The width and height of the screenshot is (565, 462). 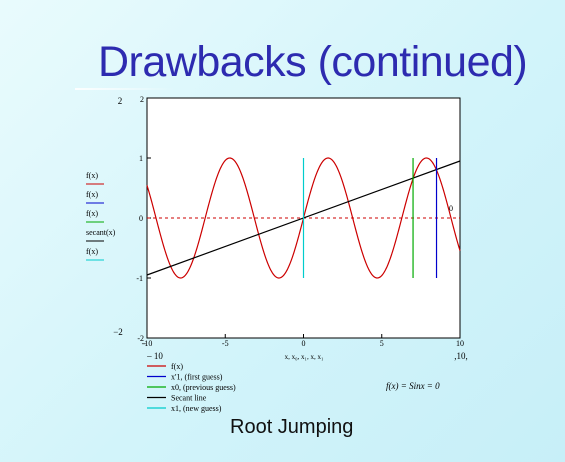 What do you see at coordinates (304, 357) in the screenshot?
I see `x-axis-label: x, x₀, x₁, x, x₁` at bounding box center [304, 357].